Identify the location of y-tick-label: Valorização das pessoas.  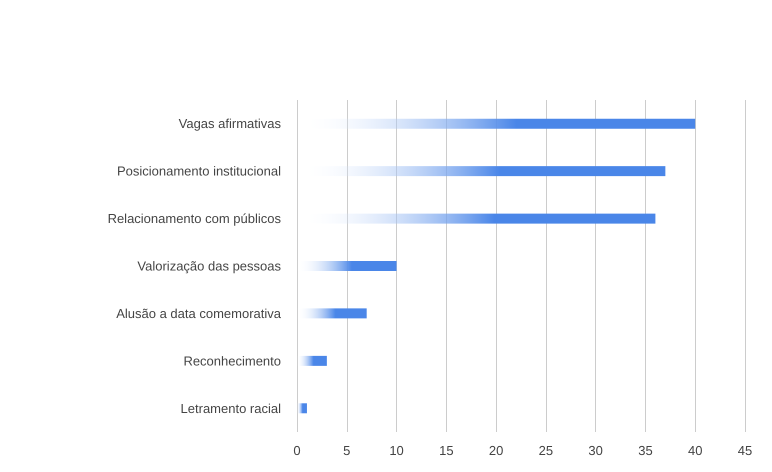
(209, 266).